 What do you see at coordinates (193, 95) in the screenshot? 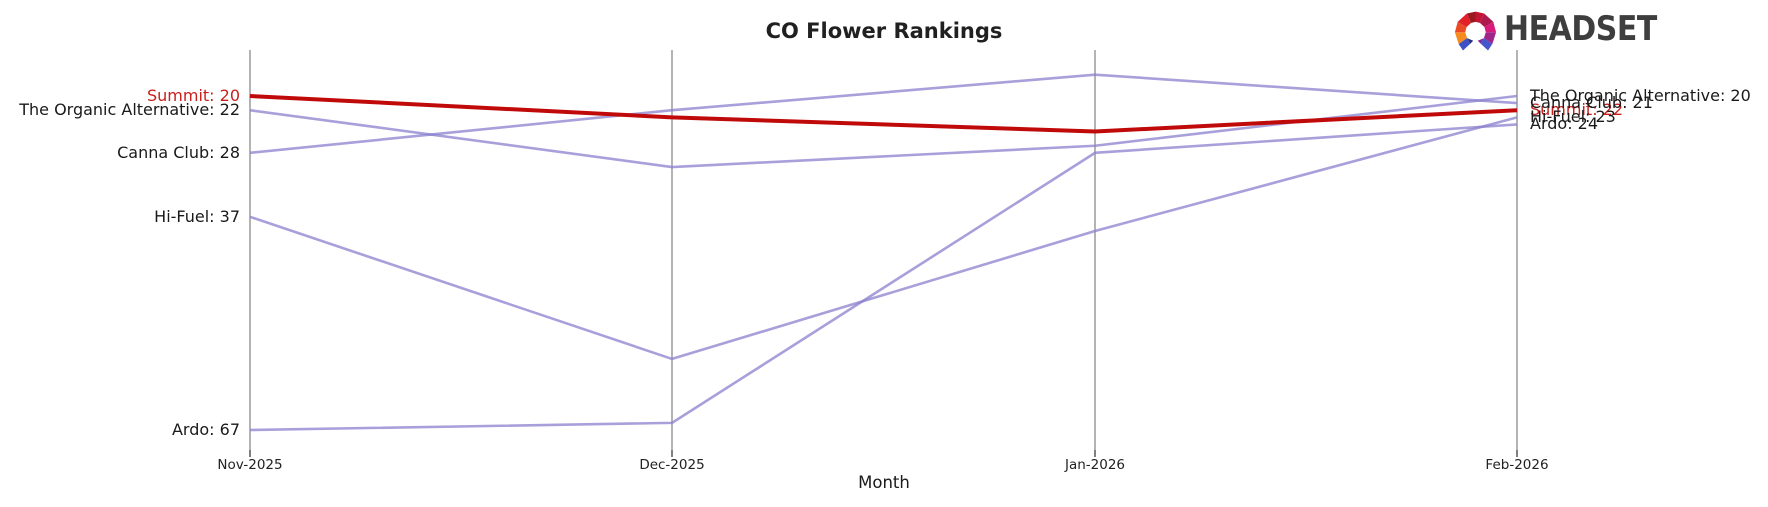
I see `series-left-label-summit: Summit: 20` at bounding box center [193, 95].